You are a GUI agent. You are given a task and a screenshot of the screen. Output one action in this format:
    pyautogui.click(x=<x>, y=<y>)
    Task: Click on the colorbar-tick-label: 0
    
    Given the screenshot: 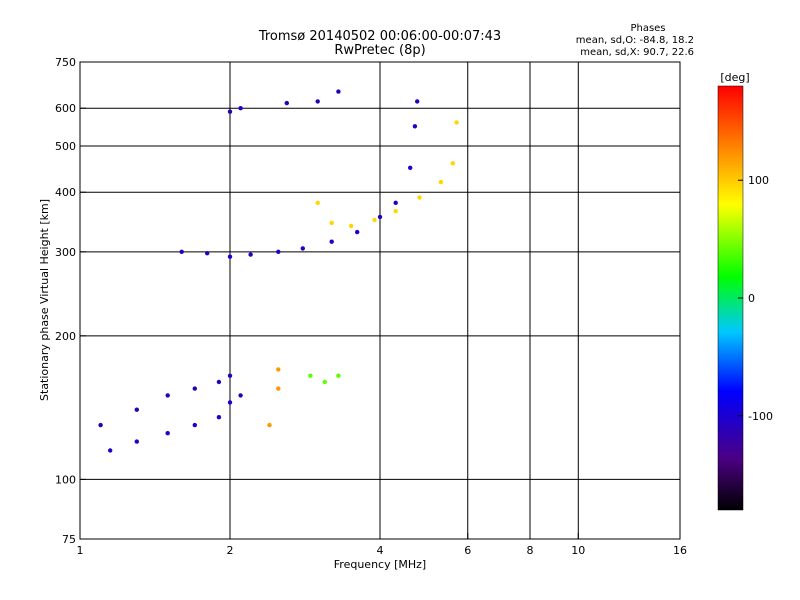 What is the action you would take?
    pyautogui.click(x=751, y=298)
    